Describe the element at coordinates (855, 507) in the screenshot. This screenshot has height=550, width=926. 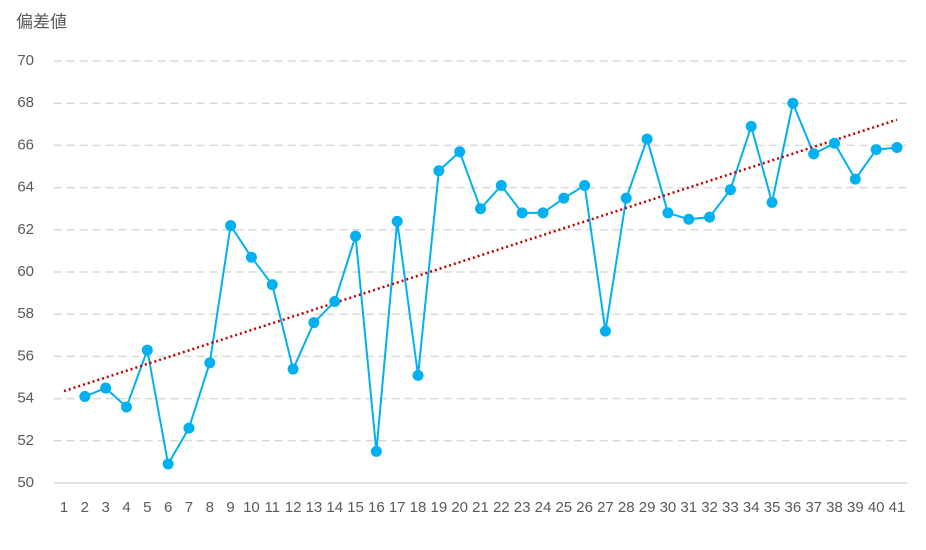
I see `x-tick-label: 39` at that location.